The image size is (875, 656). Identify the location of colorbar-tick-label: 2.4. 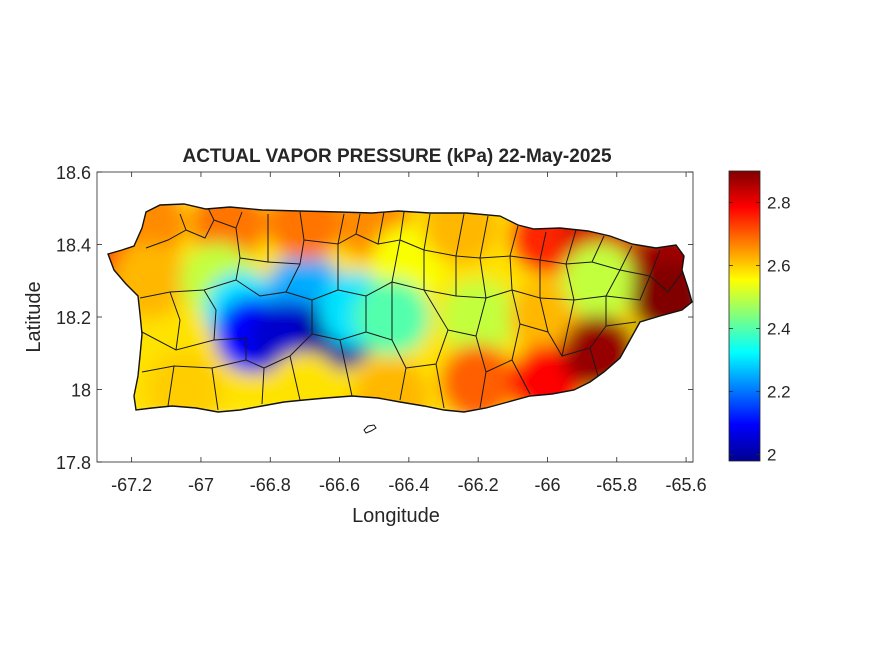
(779, 329).